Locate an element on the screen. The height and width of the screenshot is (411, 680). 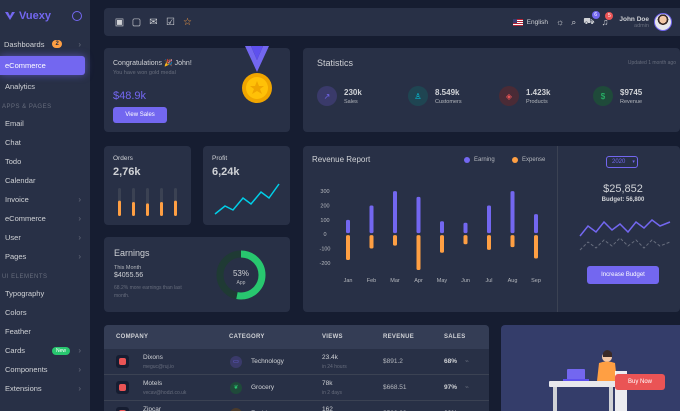
company-name: Zipcar is located at coordinates (152, 408).